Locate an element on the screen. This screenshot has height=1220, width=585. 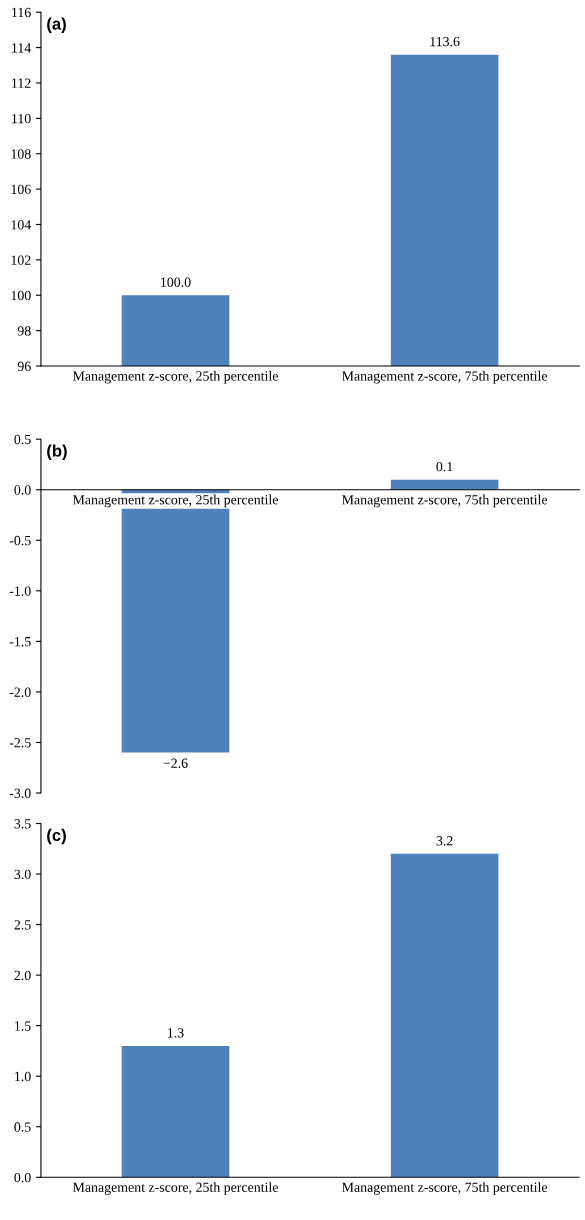
data-label: 100.0 is located at coordinates (176, 282).